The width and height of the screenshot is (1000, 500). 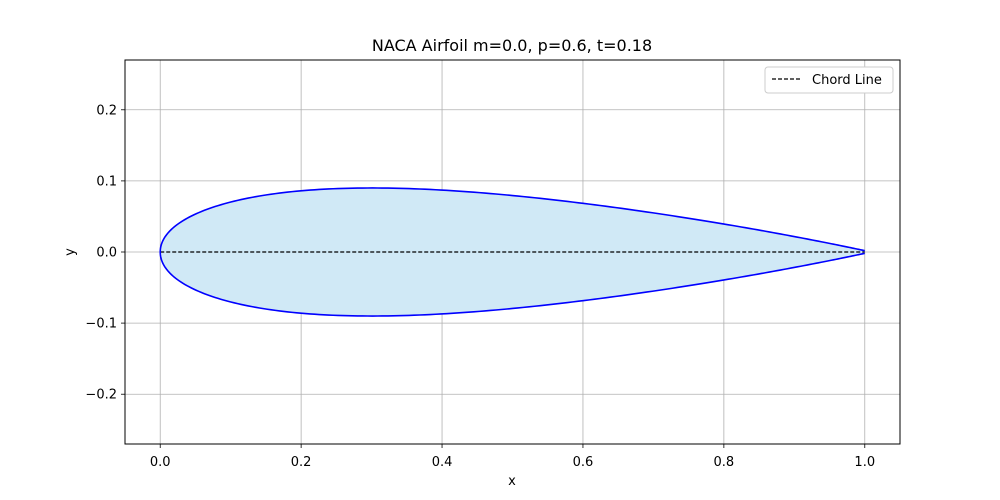 I want to click on legend-box, so click(x=829, y=80).